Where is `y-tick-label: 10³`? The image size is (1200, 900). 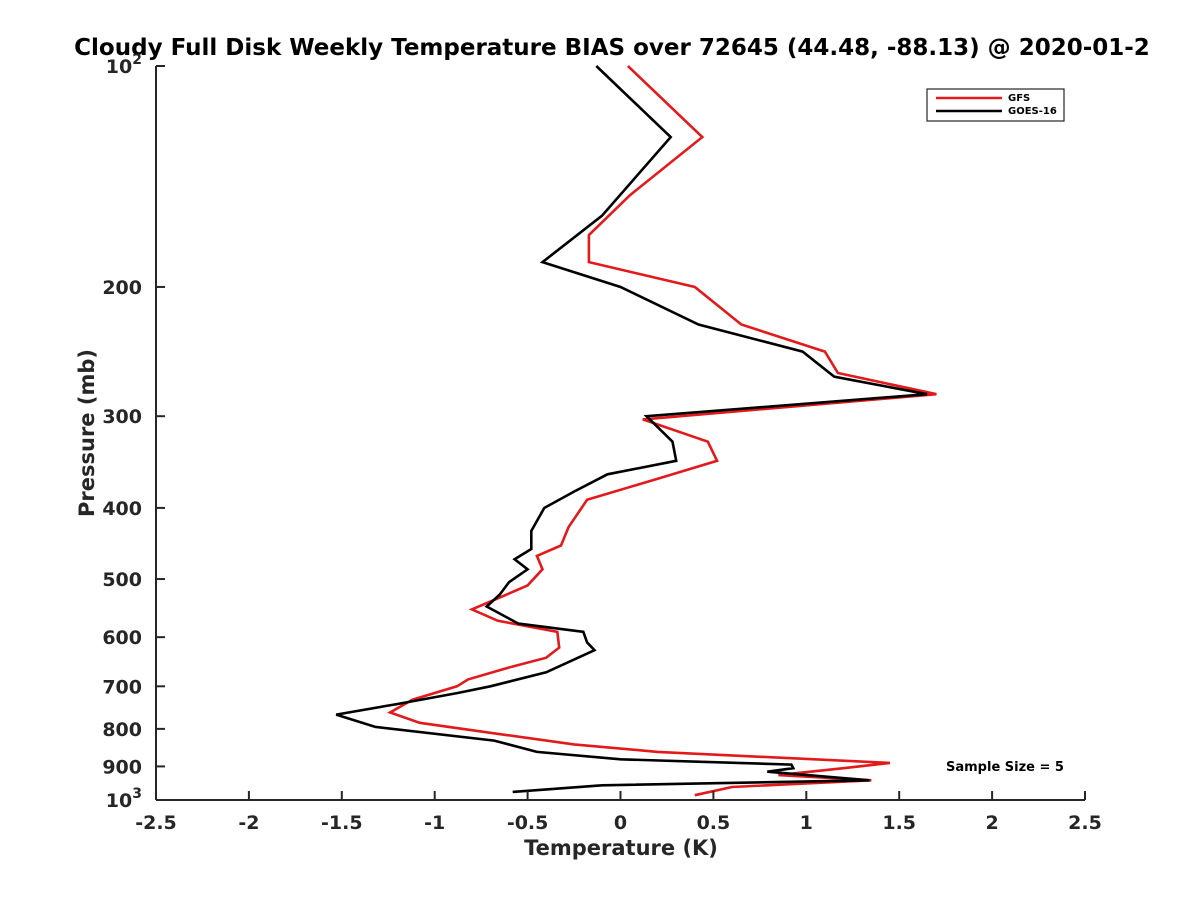 y-tick-label: 10³ is located at coordinates (124, 799).